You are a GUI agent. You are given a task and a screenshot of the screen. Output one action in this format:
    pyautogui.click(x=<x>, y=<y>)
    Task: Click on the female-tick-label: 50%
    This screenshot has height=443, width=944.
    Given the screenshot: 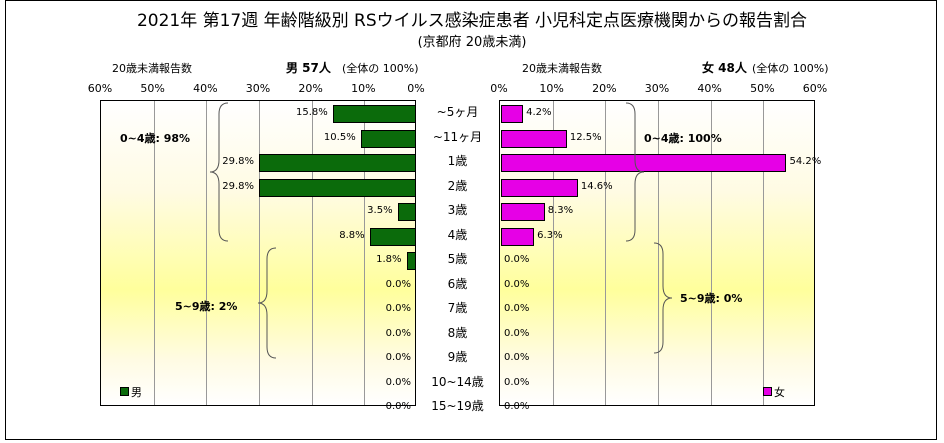 What is the action you would take?
    pyautogui.click(x=762, y=88)
    